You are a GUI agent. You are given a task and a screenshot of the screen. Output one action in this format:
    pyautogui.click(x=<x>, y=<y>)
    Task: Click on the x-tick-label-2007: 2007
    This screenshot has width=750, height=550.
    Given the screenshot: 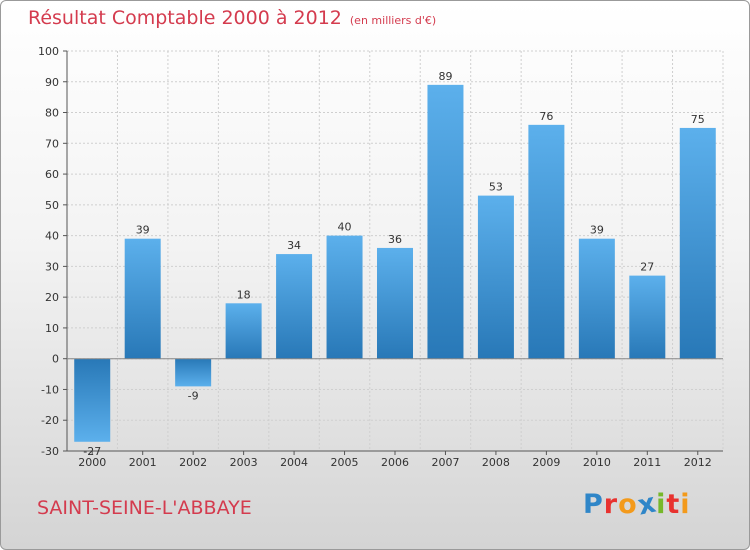 What is the action you would take?
    pyautogui.click(x=445, y=462)
    